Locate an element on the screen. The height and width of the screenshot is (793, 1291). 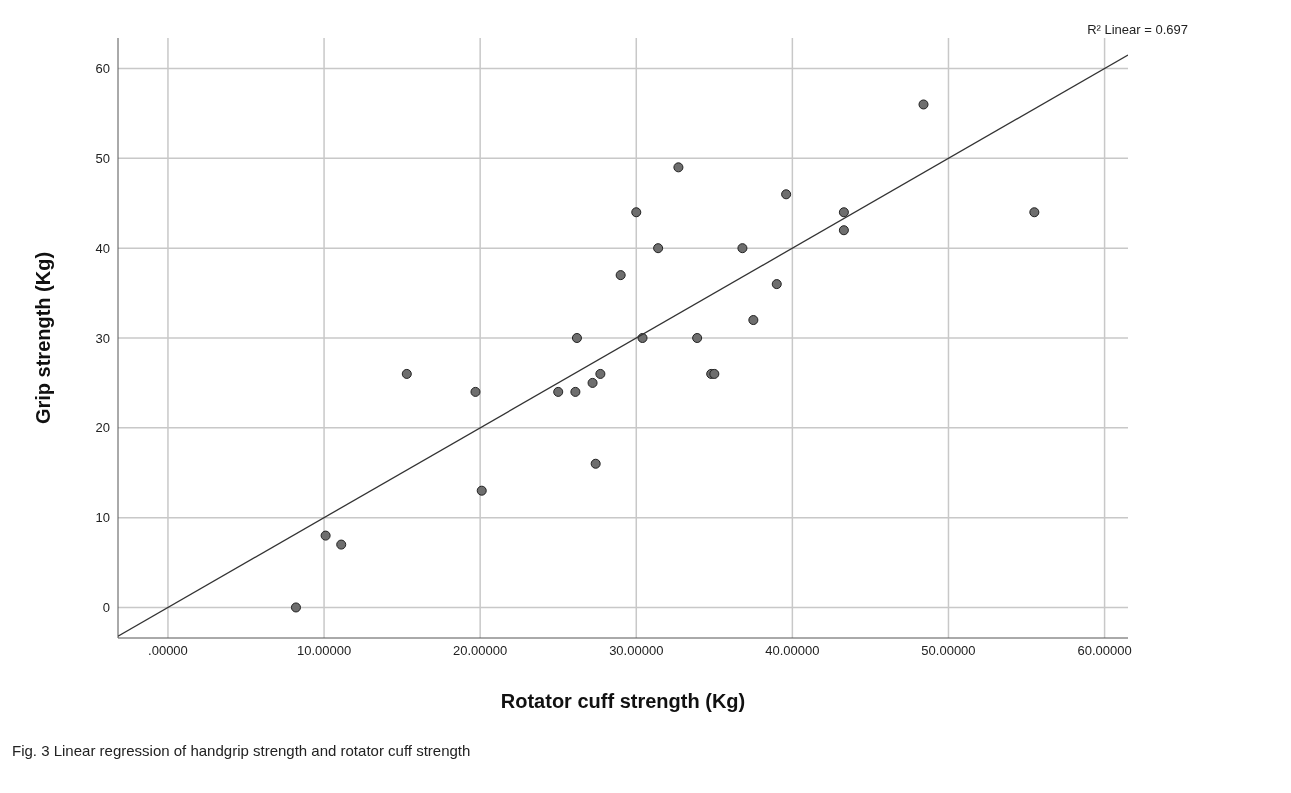
y-tick-label: 30 is located at coordinates (102, 338).